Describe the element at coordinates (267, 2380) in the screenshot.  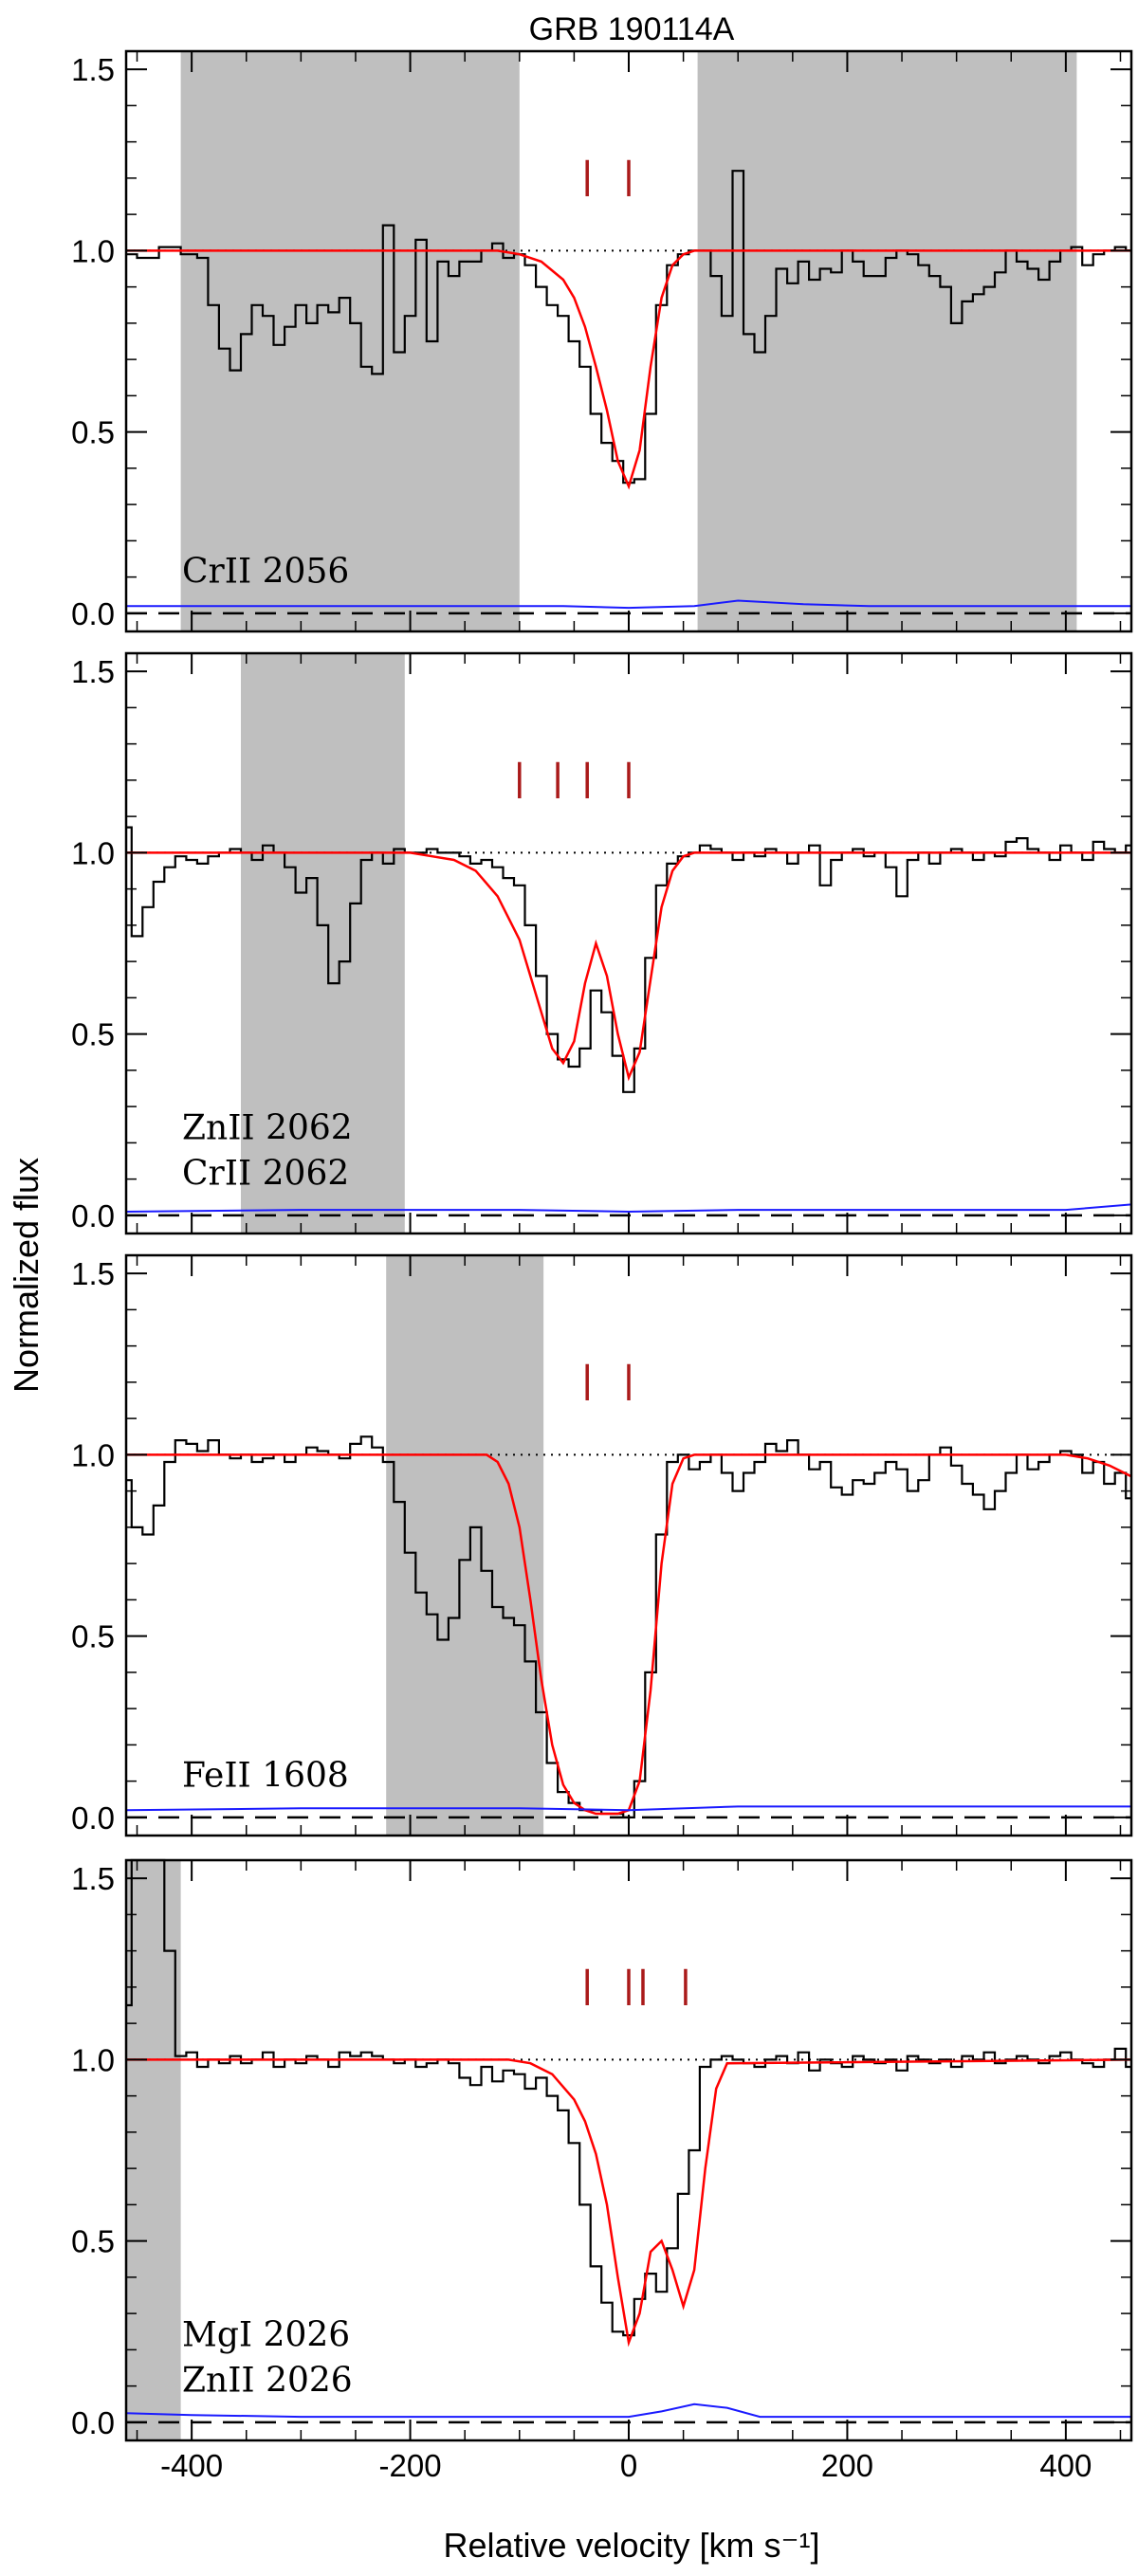
I see `ion-label: ZnII 2026` at that location.